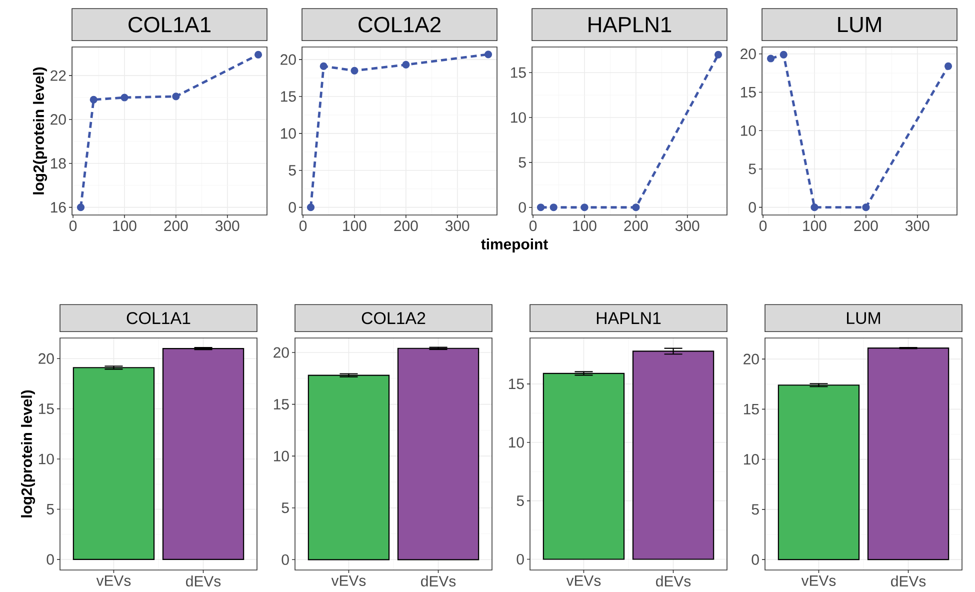  Describe the element at coordinates (514, 245) in the screenshot. I see `x-axis-title: timepoint` at that location.